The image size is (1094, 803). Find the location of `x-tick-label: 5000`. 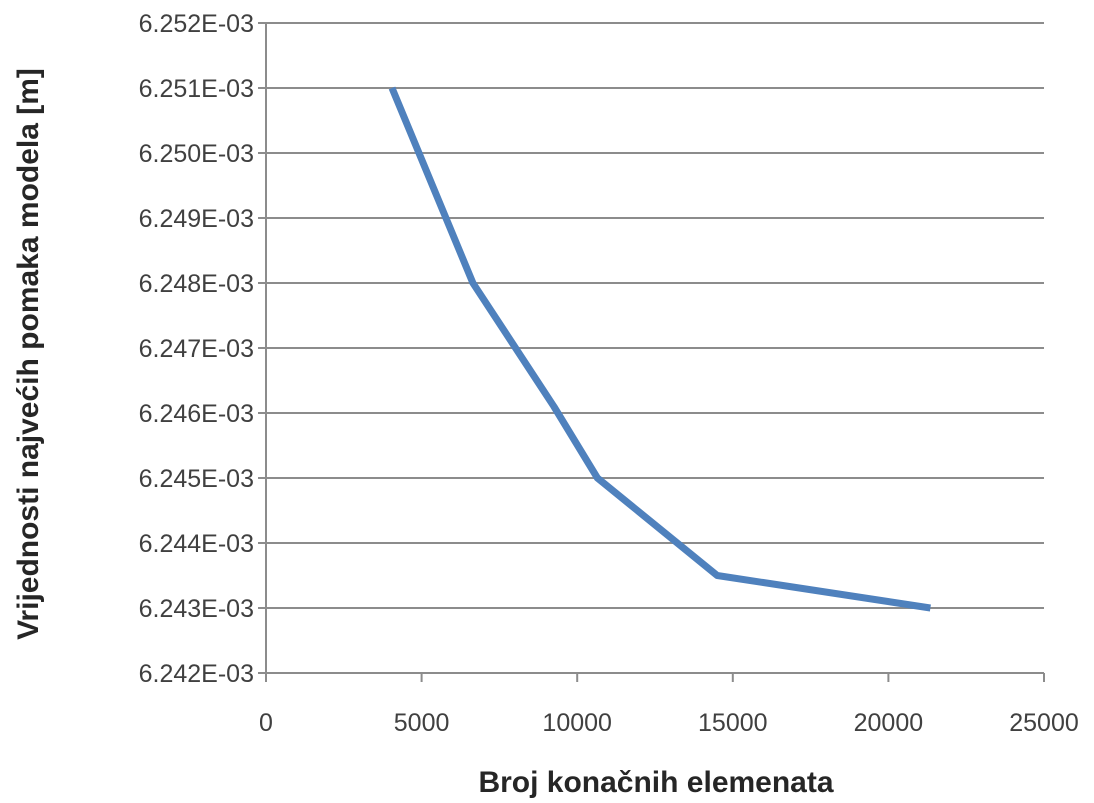

x-tick-label: 5000 is located at coordinates (422, 723).